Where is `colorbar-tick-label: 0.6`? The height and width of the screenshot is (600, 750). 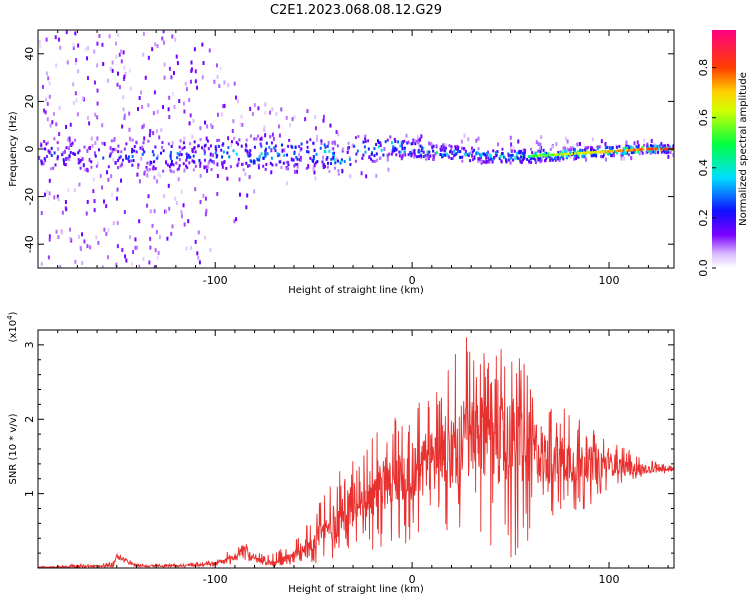 colorbar-tick-label: 0.6 is located at coordinates (703, 118).